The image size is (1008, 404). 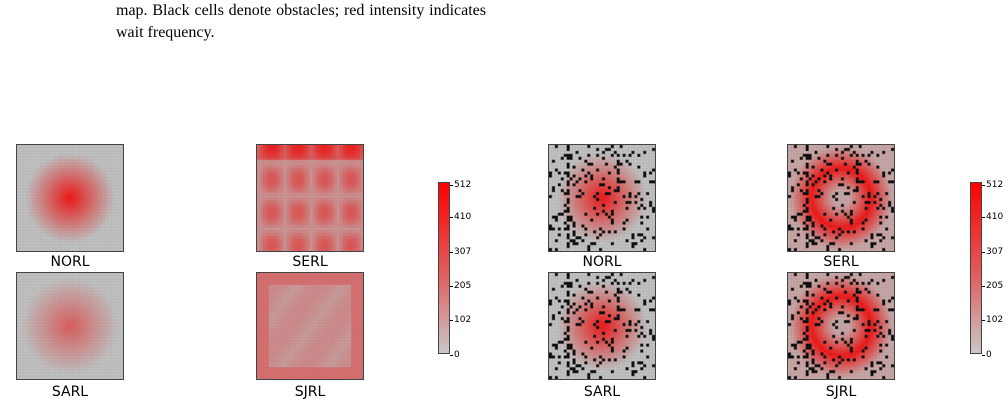 I want to click on heatmap-panel-norl-free, so click(x=70, y=198).